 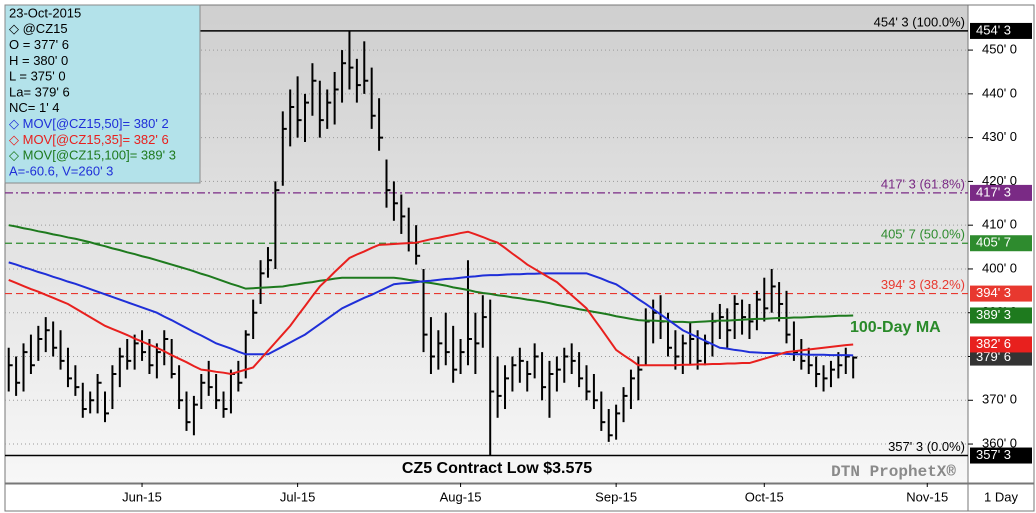 What do you see at coordinates (999, 442) in the screenshot?
I see `y-tick-label: 360' 0` at bounding box center [999, 442].